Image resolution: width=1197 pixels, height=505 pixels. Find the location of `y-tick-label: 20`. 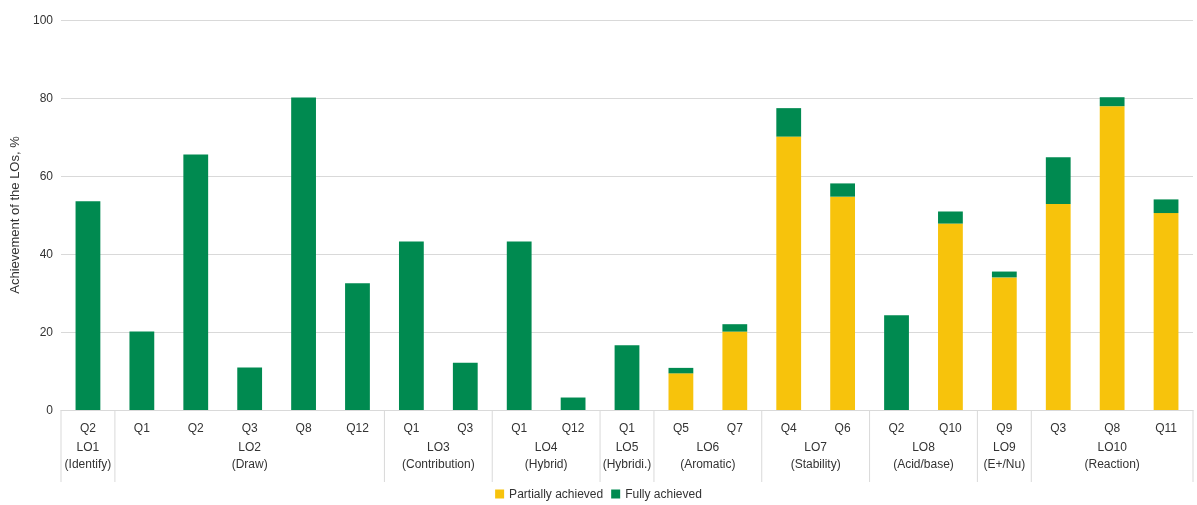

y-tick-label: 20 is located at coordinates (46, 332).